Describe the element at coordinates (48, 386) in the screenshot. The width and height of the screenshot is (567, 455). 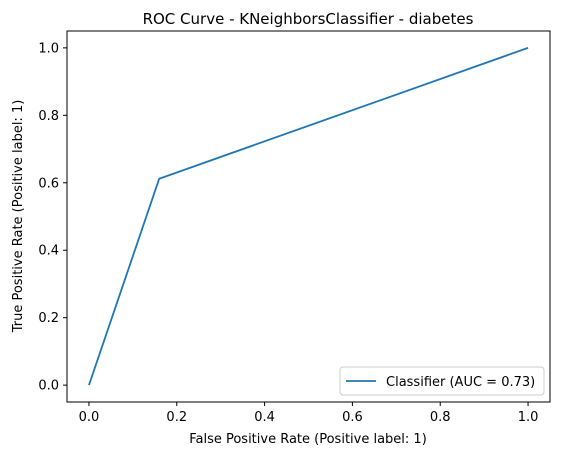
I see `y-tick-label: 0.0` at that location.